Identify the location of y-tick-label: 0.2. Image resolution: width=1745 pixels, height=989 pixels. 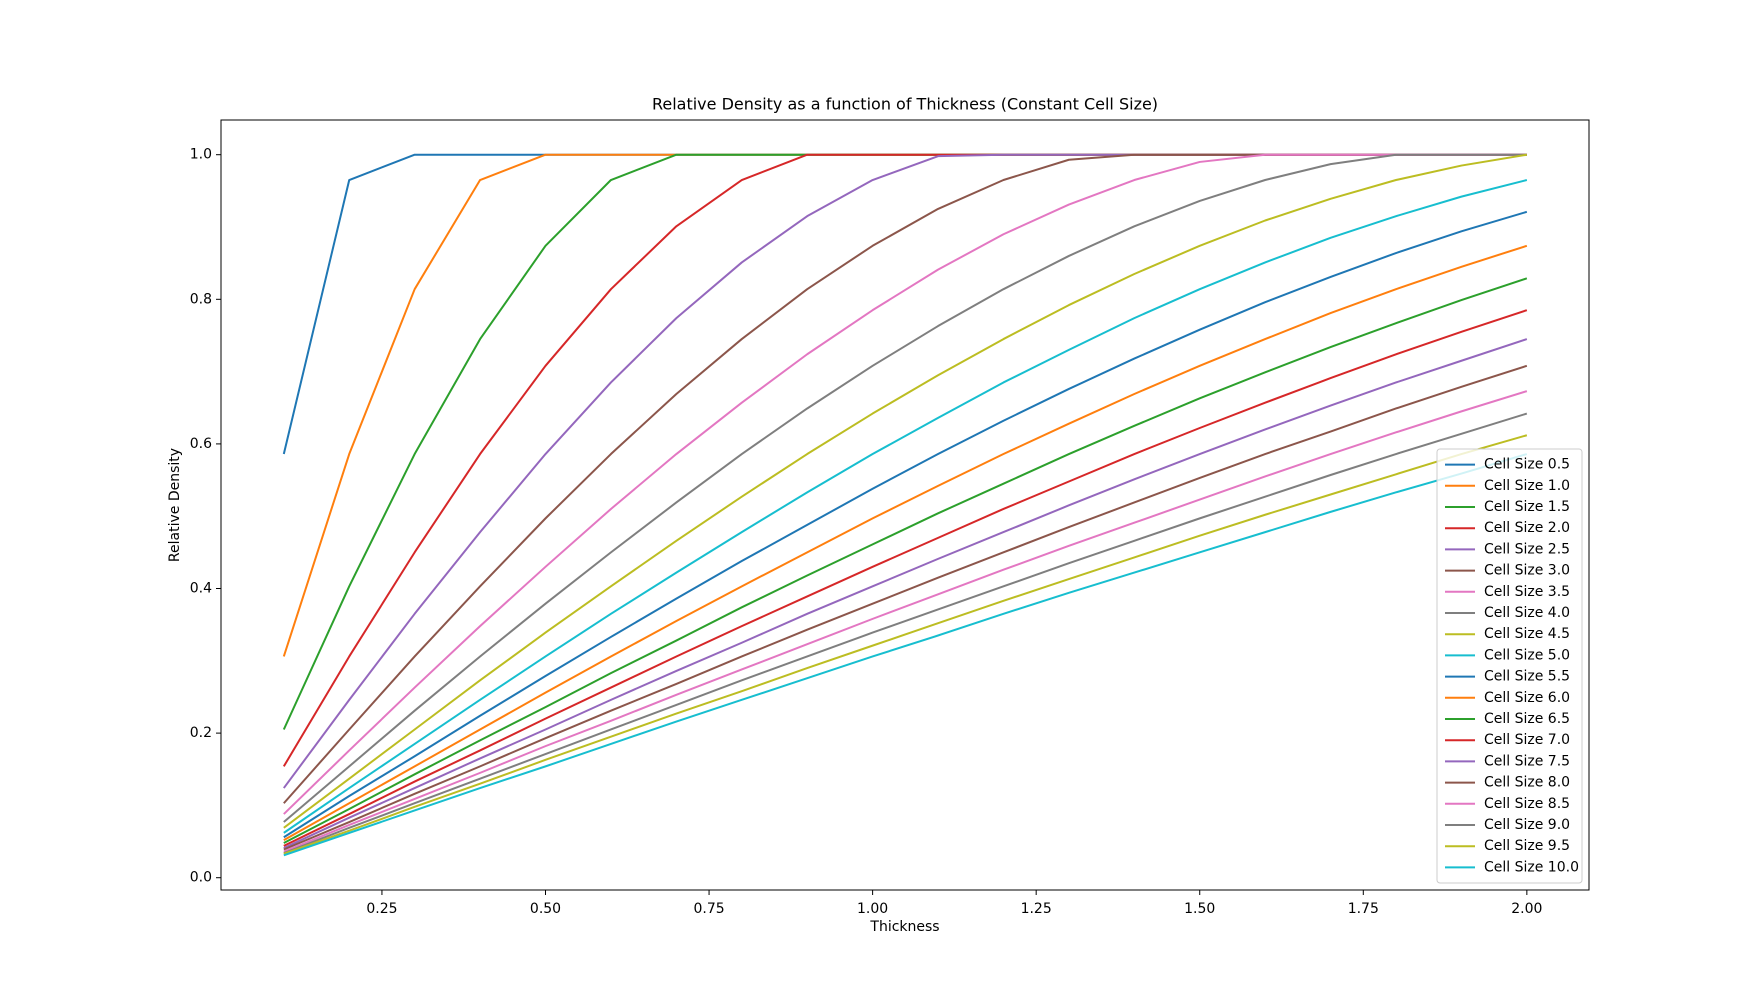
(201, 733).